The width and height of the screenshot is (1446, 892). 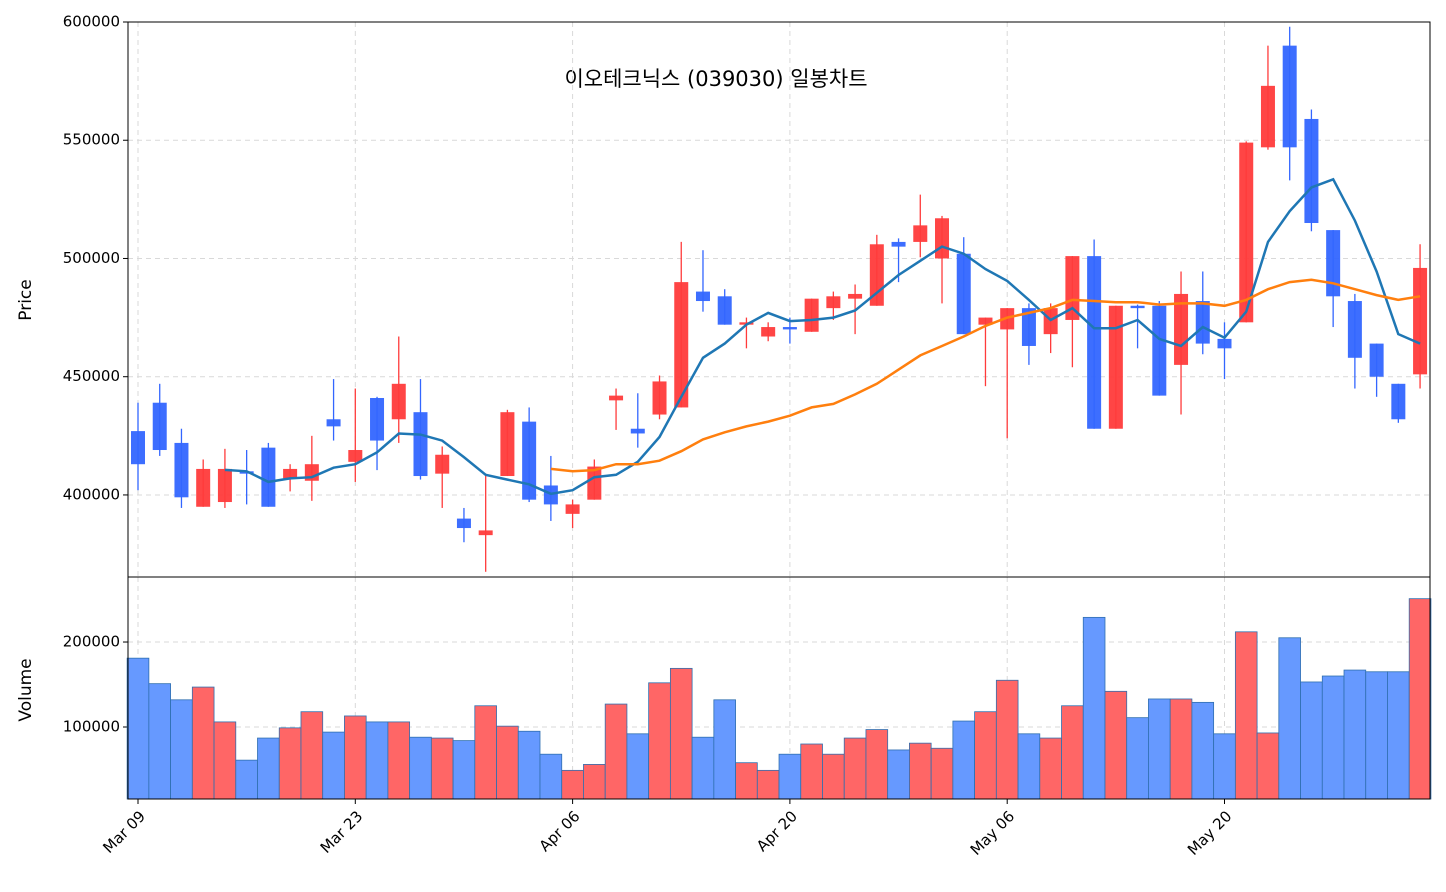 I want to click on x-tick-label: Apr 06, so click(x=560, y=831).